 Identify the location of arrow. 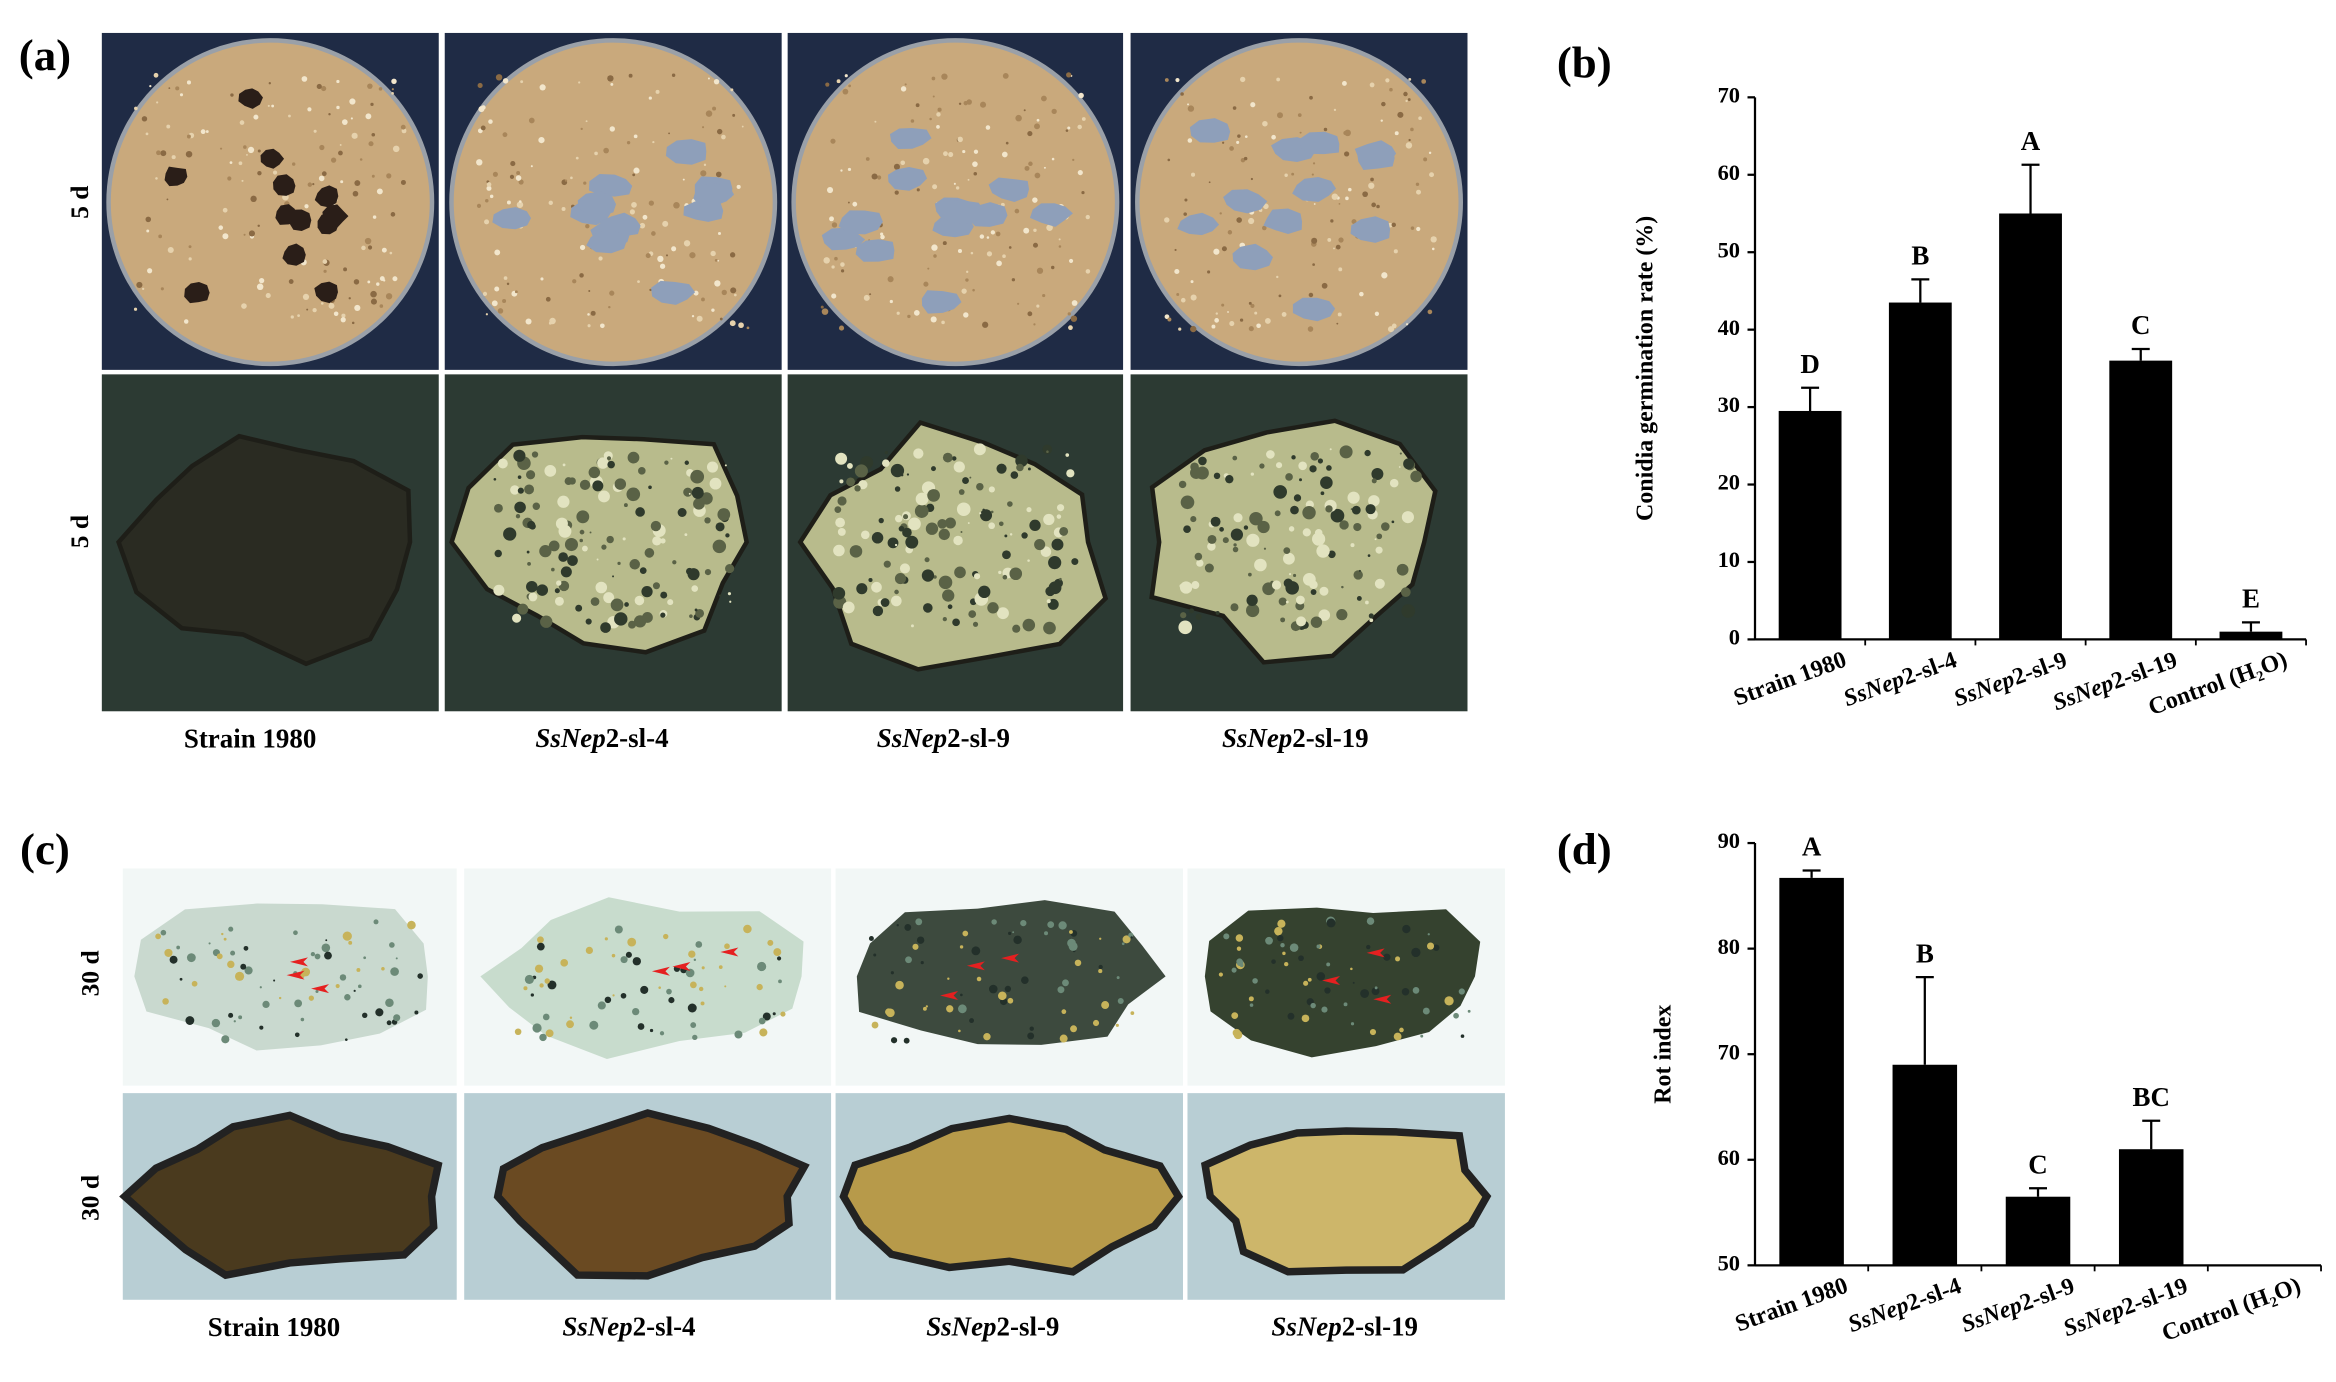
(1375, 953).